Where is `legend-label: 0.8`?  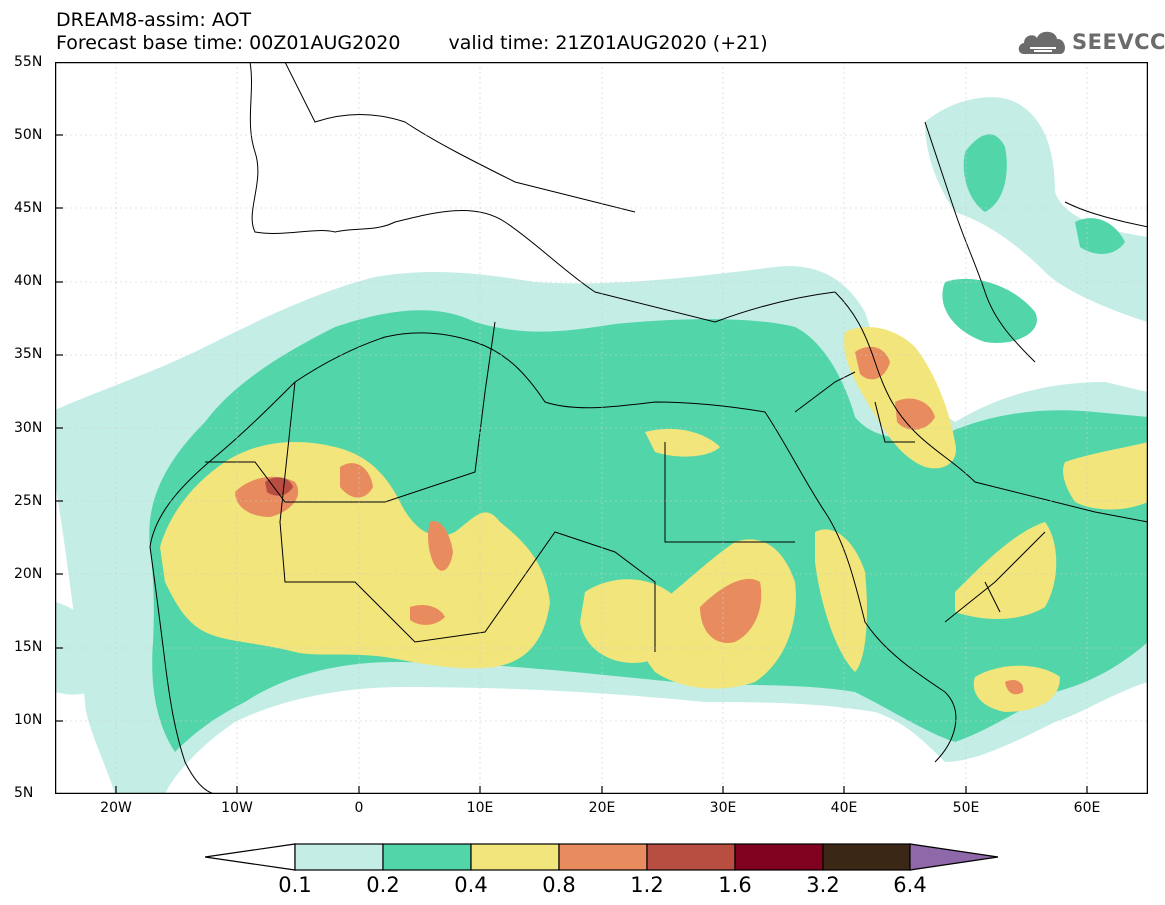 legend-label: 0.8 is located at coordinates (559, 885).